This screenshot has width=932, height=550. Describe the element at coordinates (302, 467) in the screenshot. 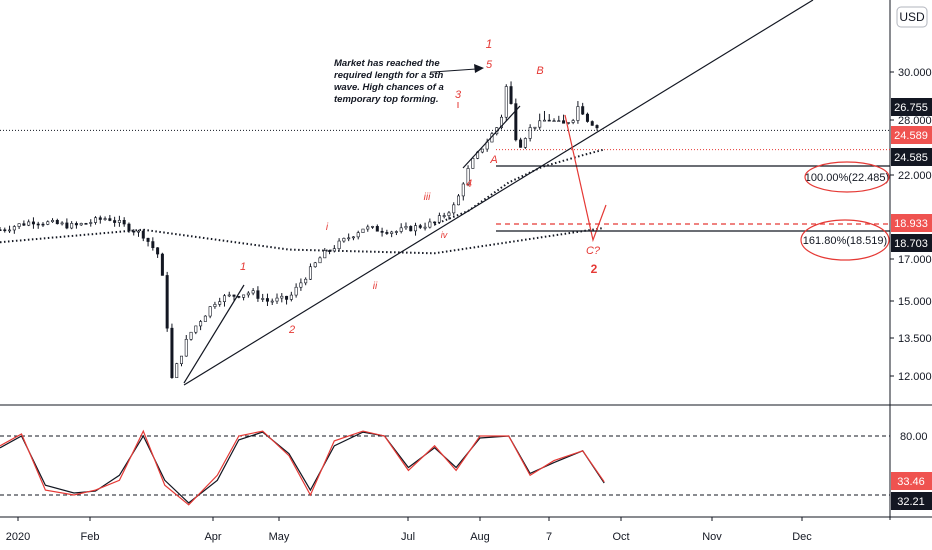

I see `oscillator-d-line` at that location.